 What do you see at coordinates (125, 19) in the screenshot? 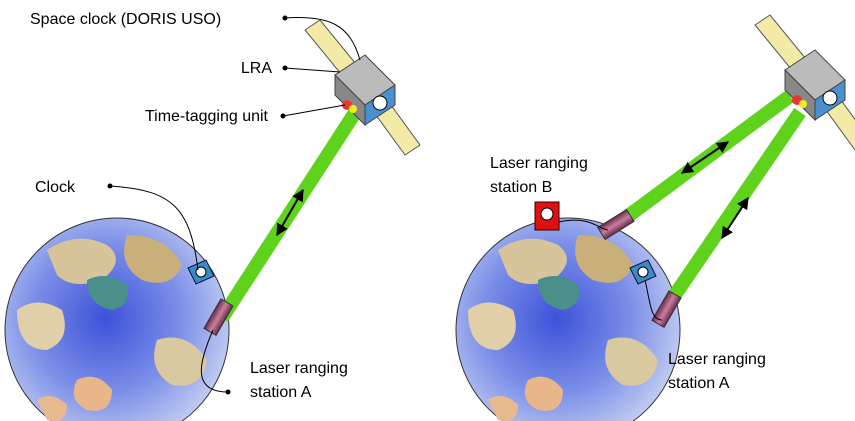
I see `label: Space clock (DORIS USO)` at bounding box center [125, 19].